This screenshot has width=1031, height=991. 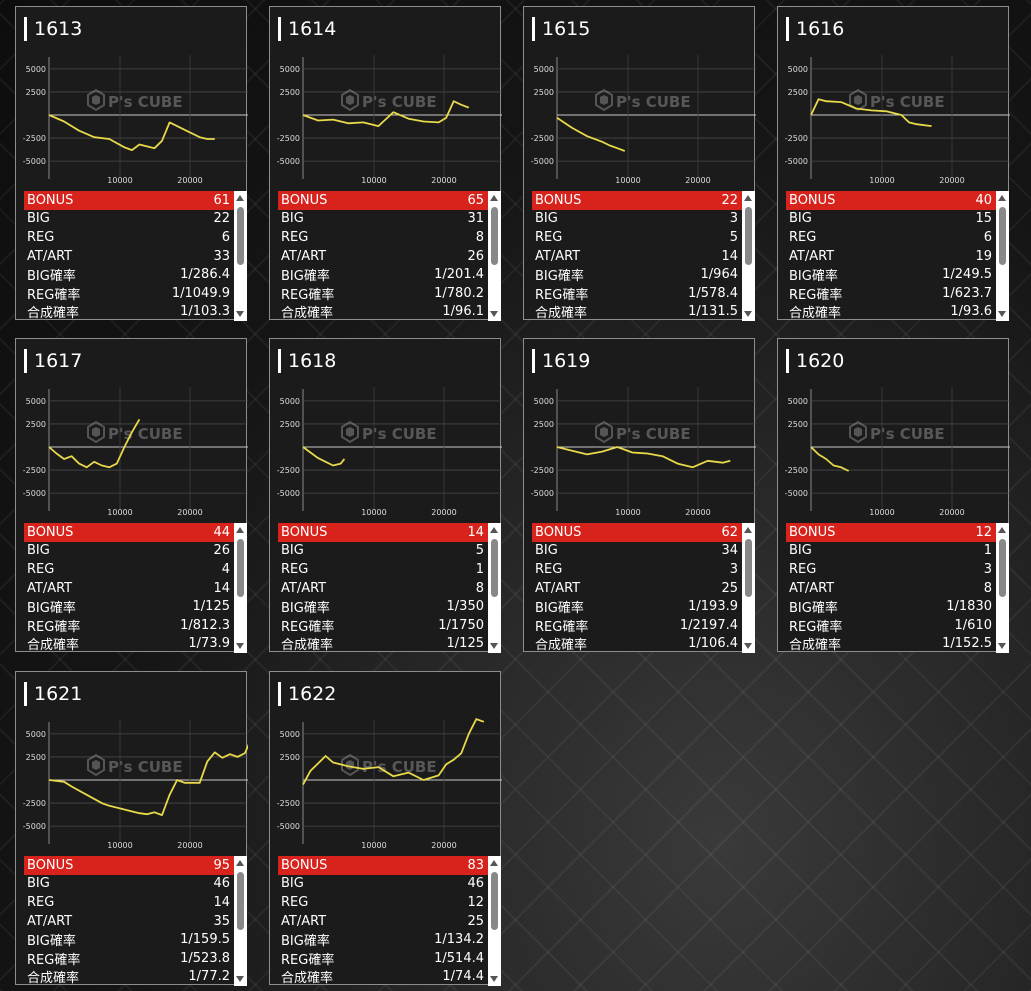 I want to click on stat-value: 3, so click(x=733, y=569).